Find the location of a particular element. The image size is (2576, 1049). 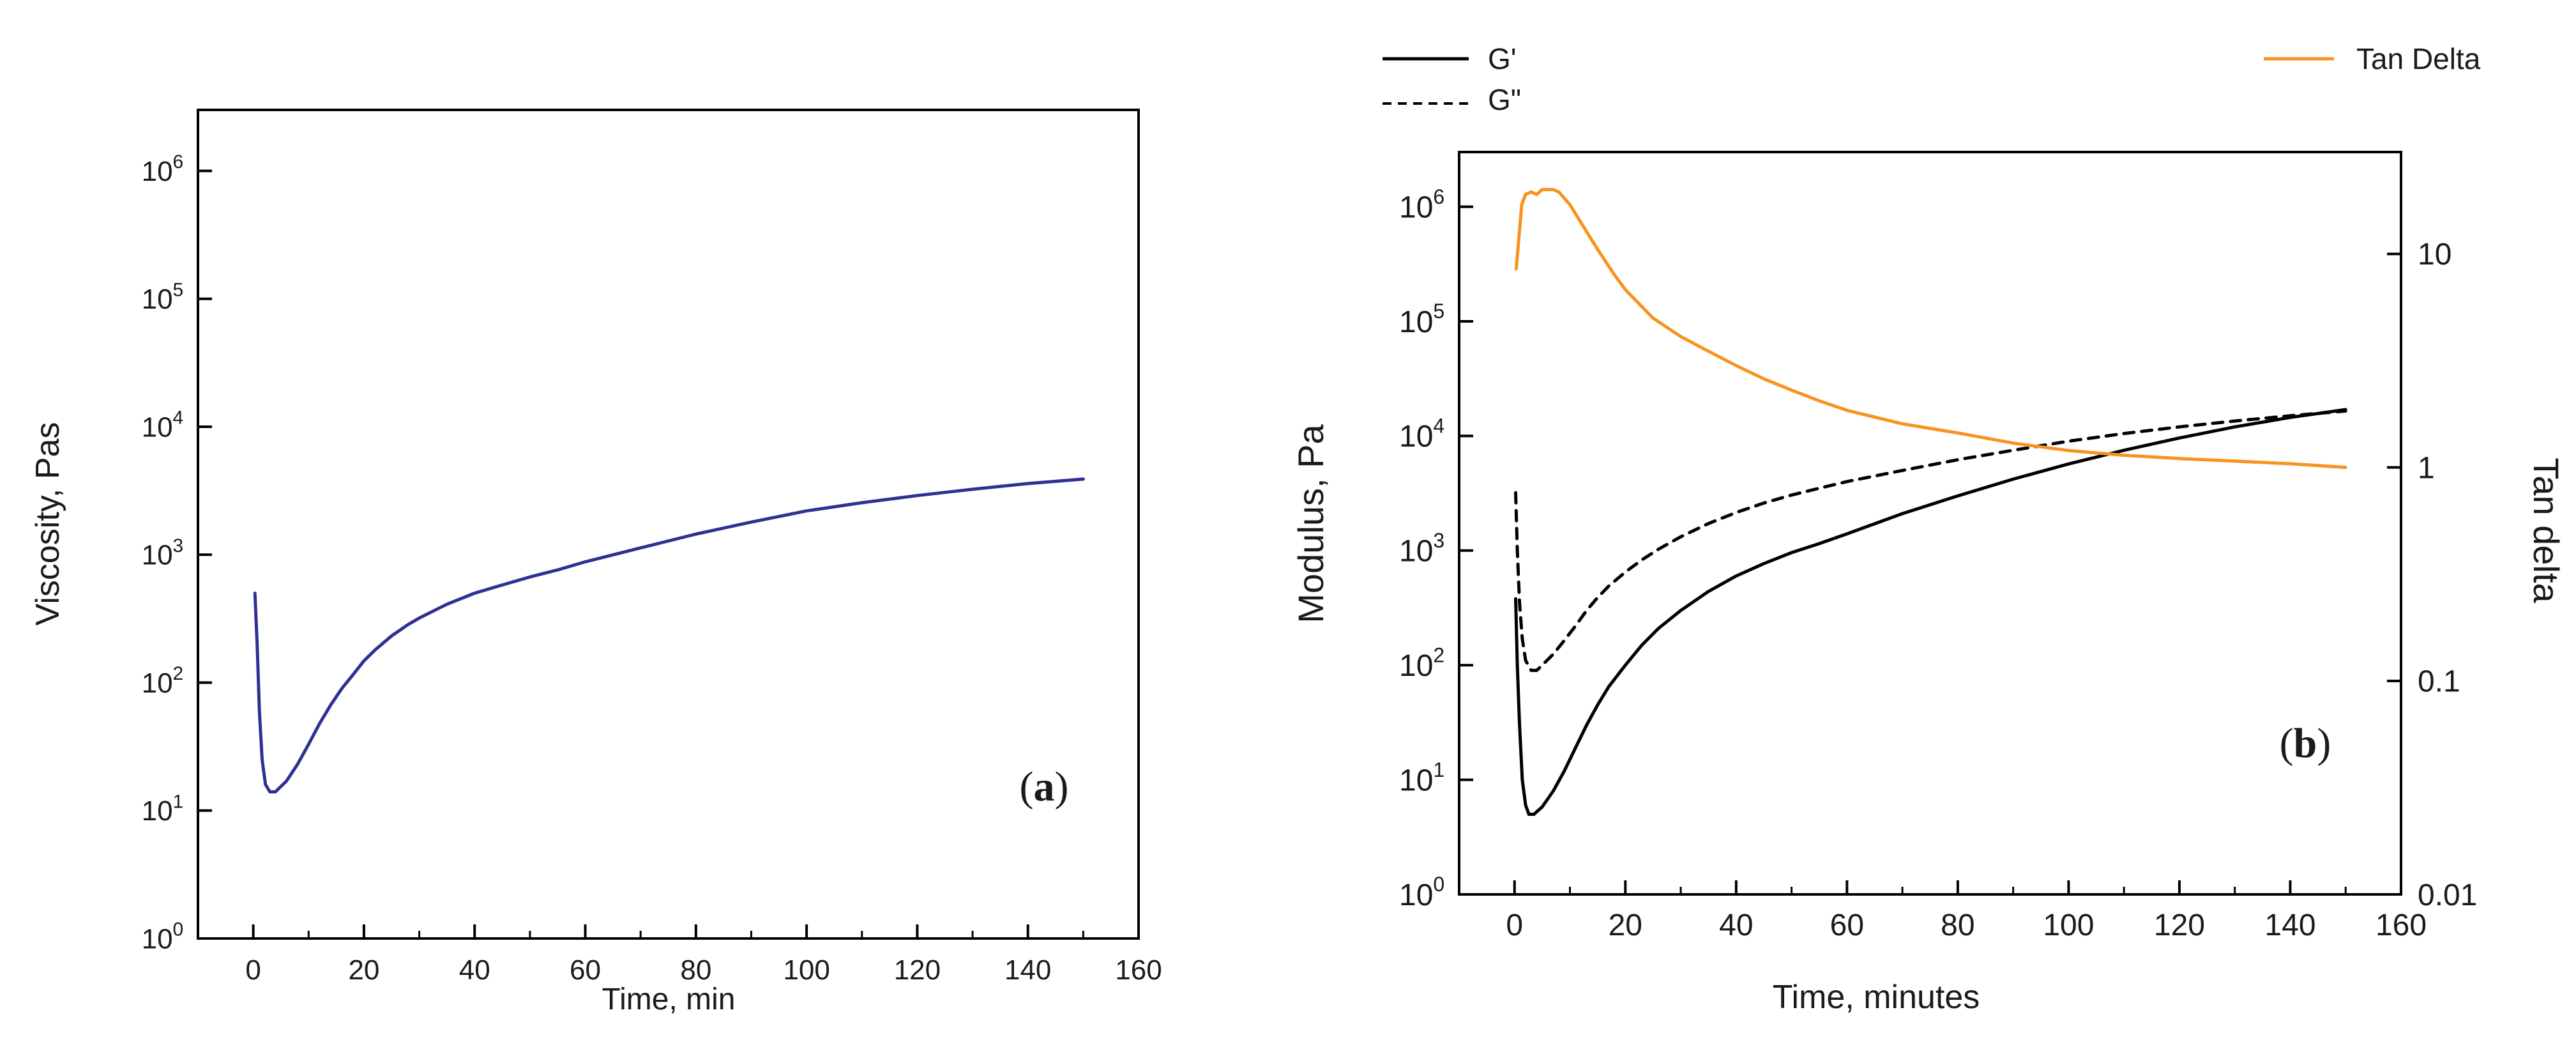

panel-b-panel-label: (b) is located at coordinates (2305, 744).